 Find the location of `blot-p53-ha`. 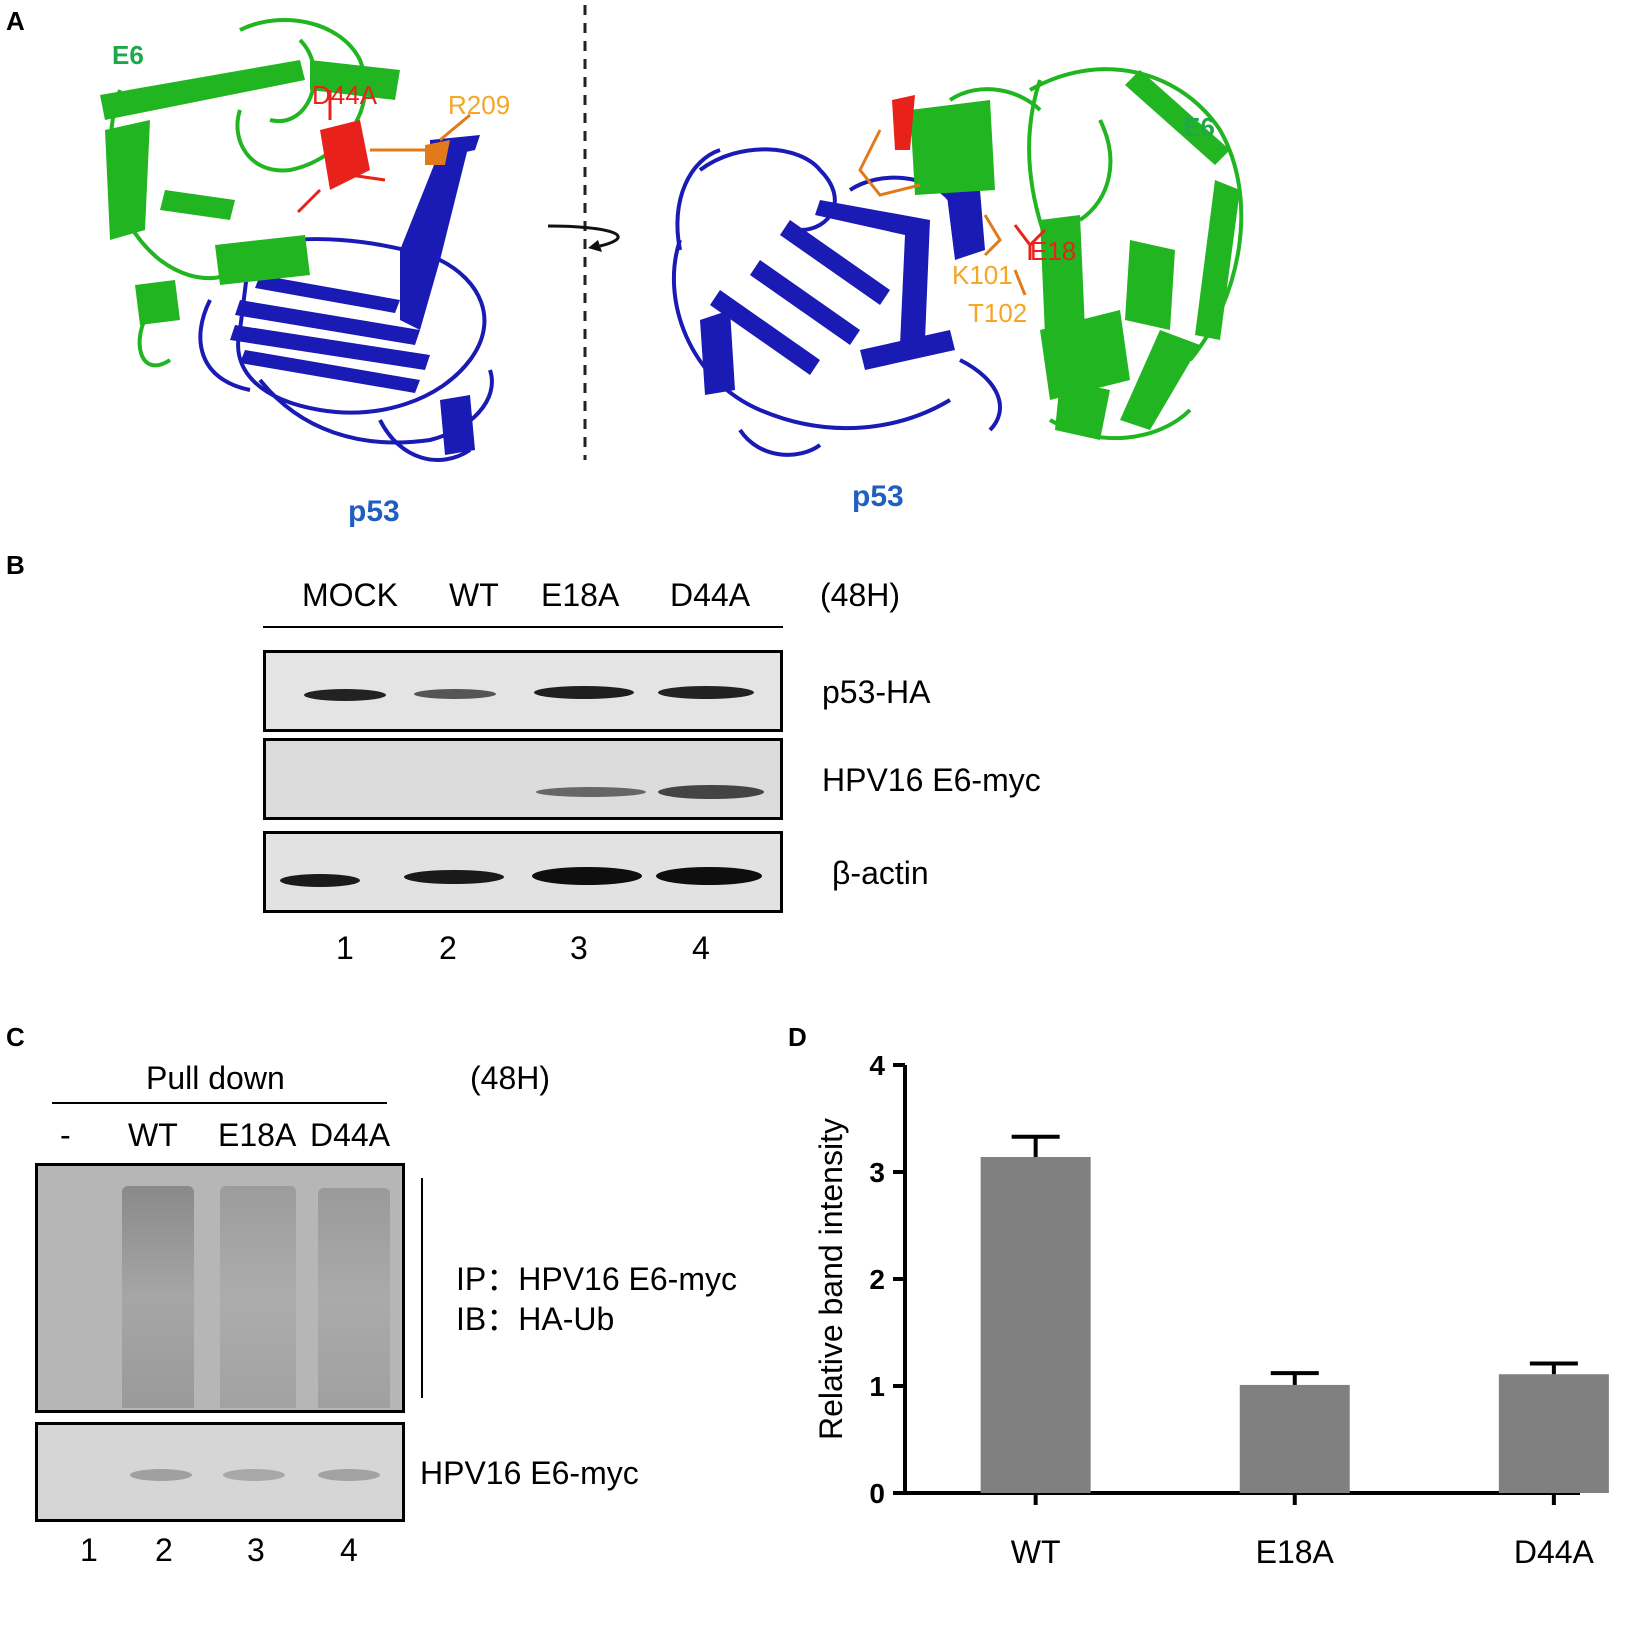

blot-p53-ha is located at coordinates (523, 691).